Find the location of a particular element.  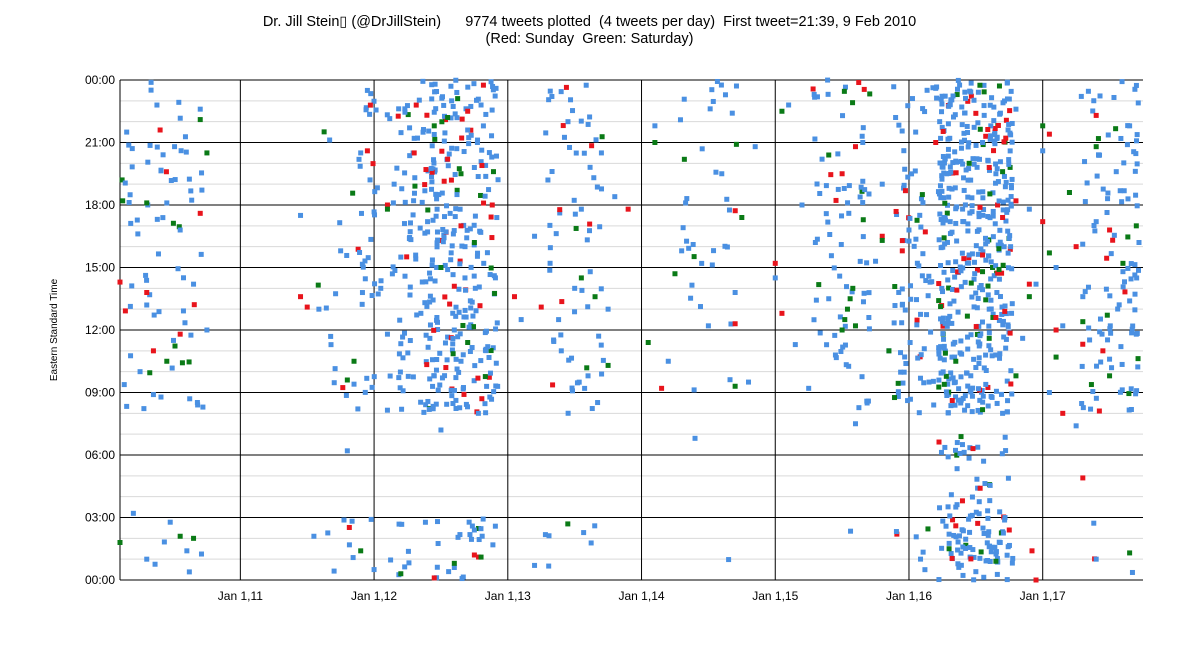

y-tick-label: 18:00 is located at coordinates (100, 205).